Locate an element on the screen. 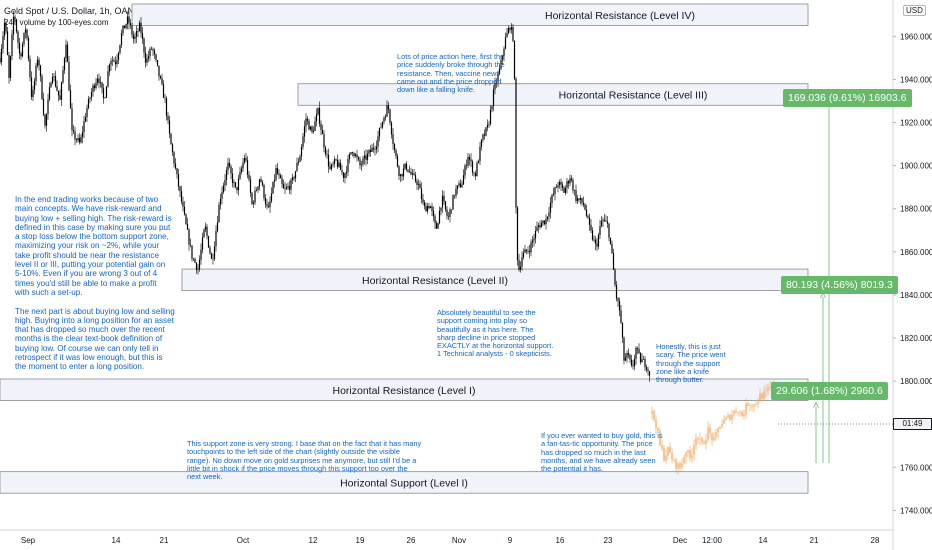  currency-badge: USD is located at coordinates (914, 10).